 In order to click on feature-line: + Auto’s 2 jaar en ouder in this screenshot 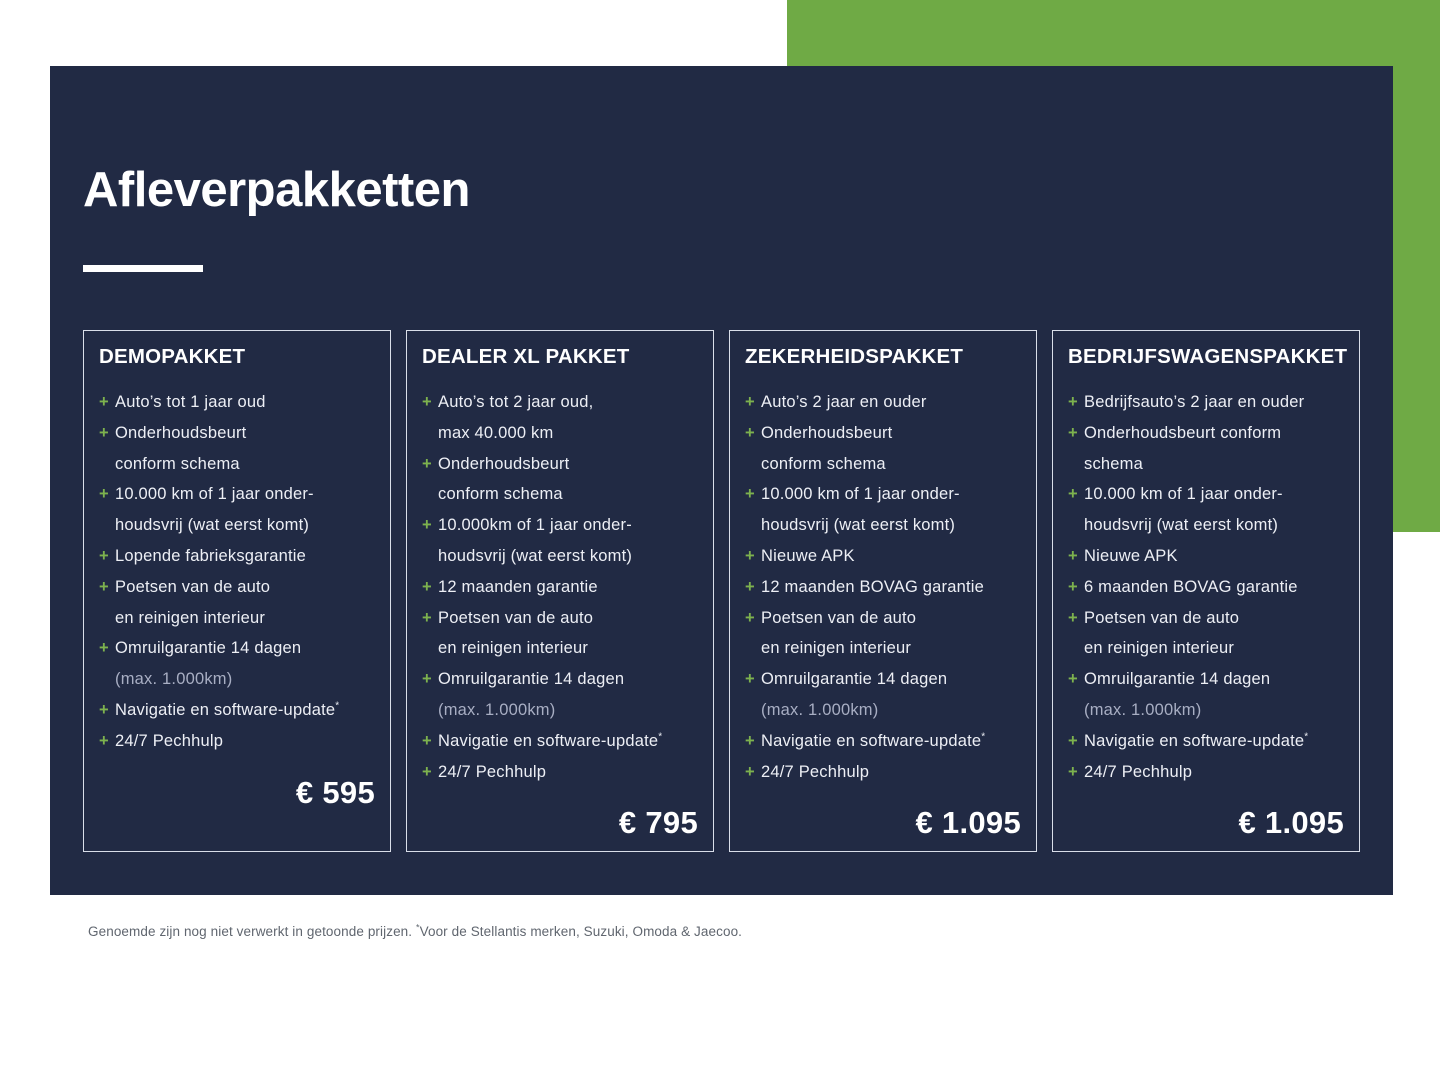, I will do `click(883, 402)`.